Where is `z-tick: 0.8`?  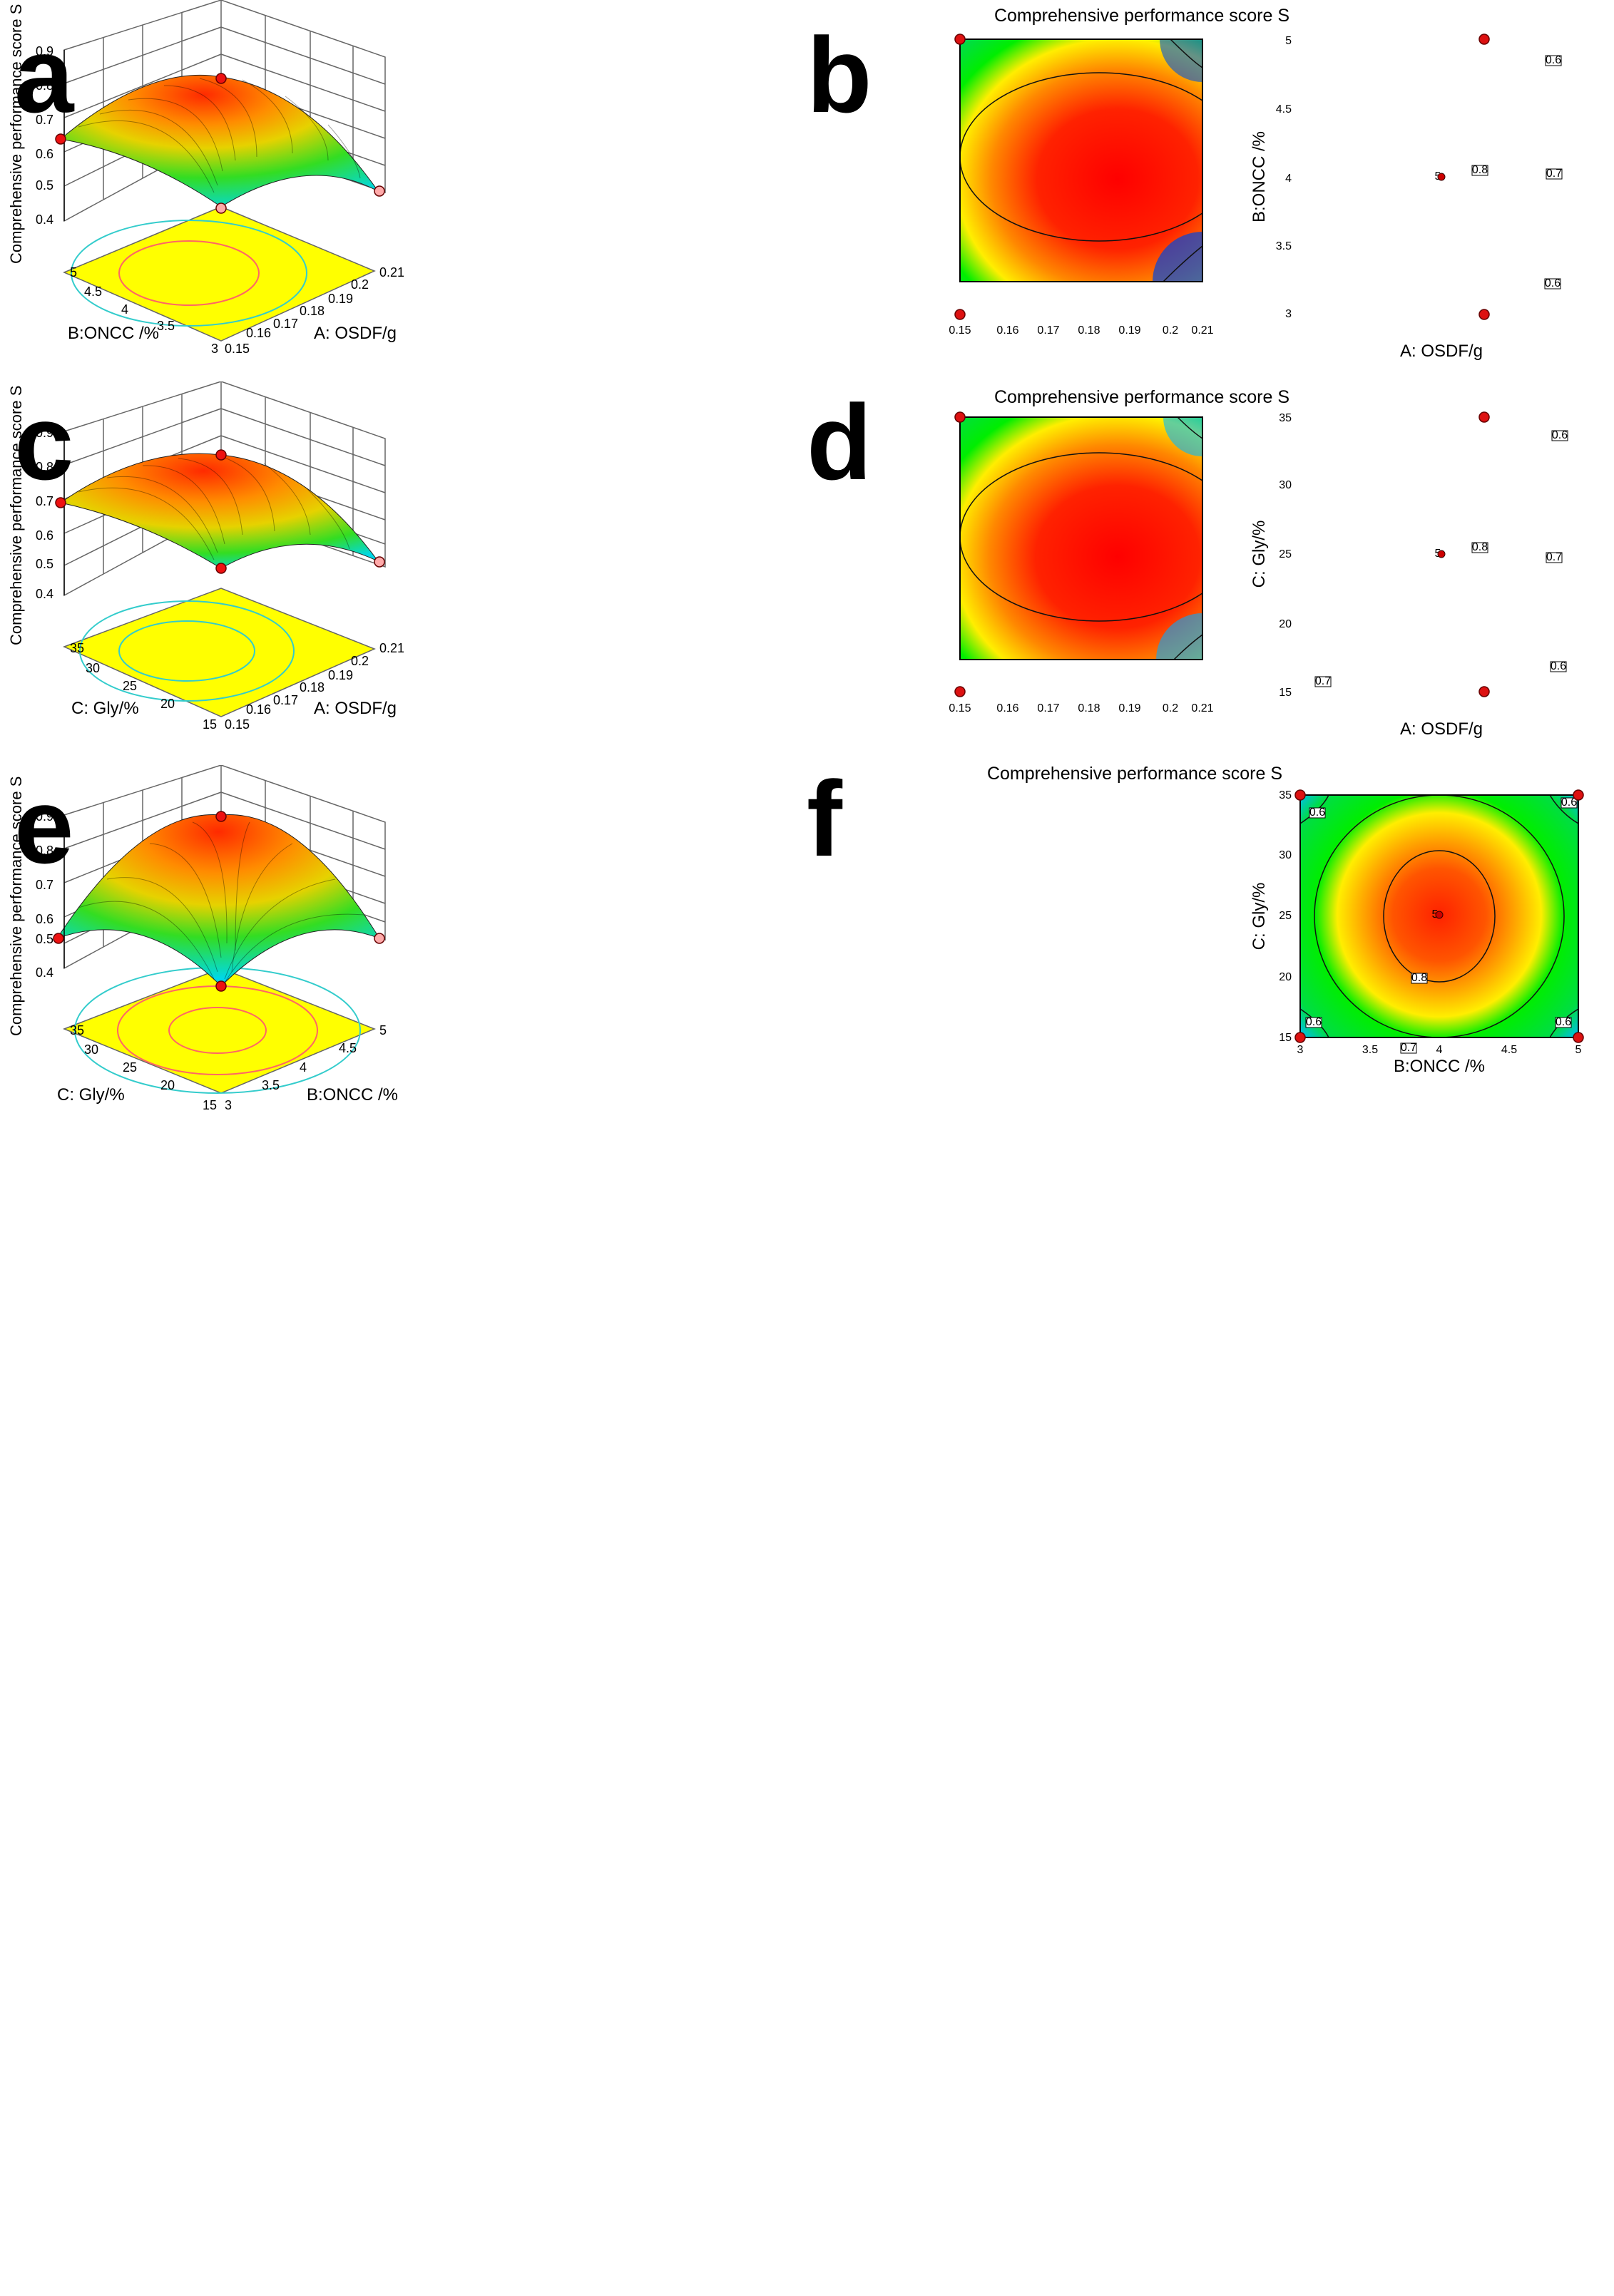
z-tick: 0.8 is located at coordinates (45, 851).